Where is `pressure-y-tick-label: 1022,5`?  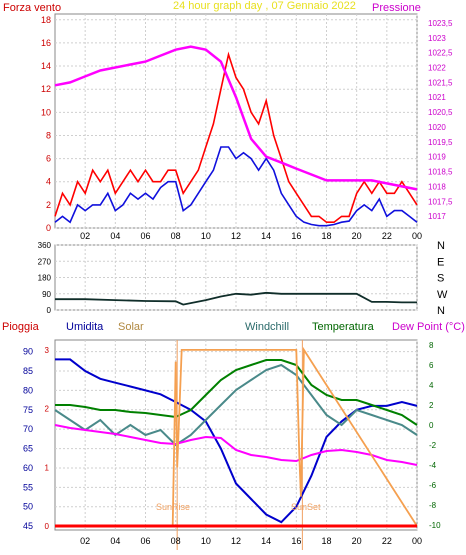 pressure-y-tick-label: 1022,5 is located at coordinates (440, 53).